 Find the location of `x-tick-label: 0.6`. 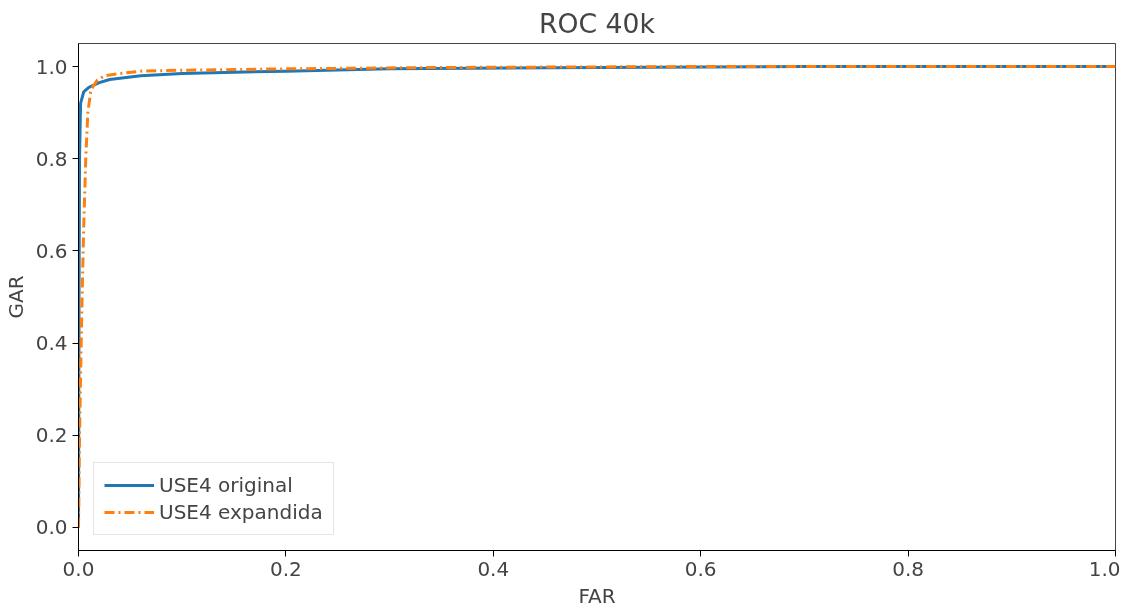

x-tick-label: 0.6 is located at coordinates (700, 568).